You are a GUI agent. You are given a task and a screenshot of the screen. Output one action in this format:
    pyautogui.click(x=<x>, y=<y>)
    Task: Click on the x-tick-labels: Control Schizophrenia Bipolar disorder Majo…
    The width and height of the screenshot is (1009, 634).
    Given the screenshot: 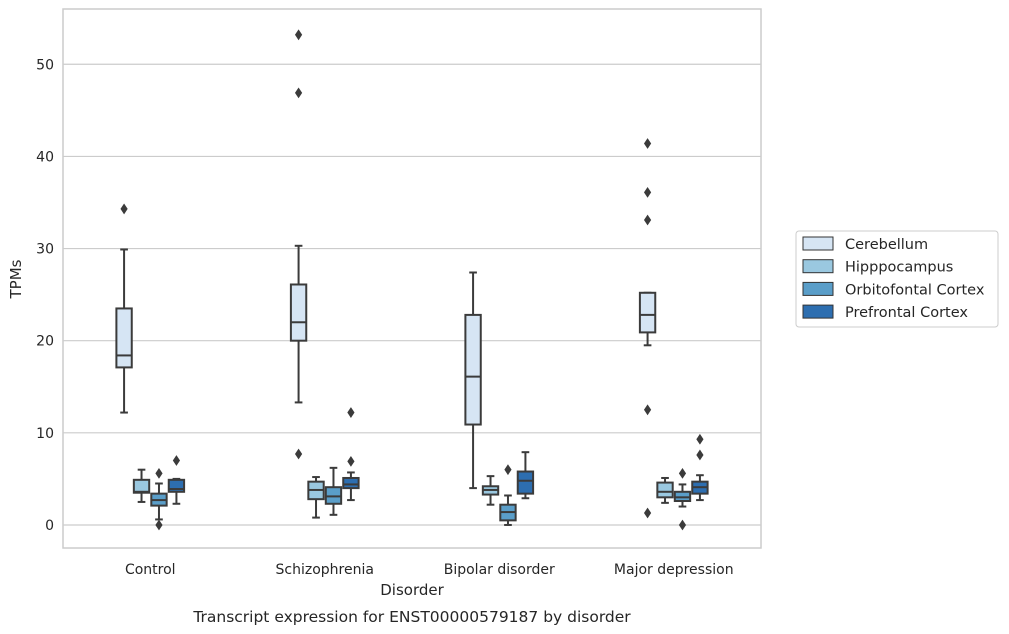 What is the action you would take?
    pyautogui.click(x=429, y=570)
    